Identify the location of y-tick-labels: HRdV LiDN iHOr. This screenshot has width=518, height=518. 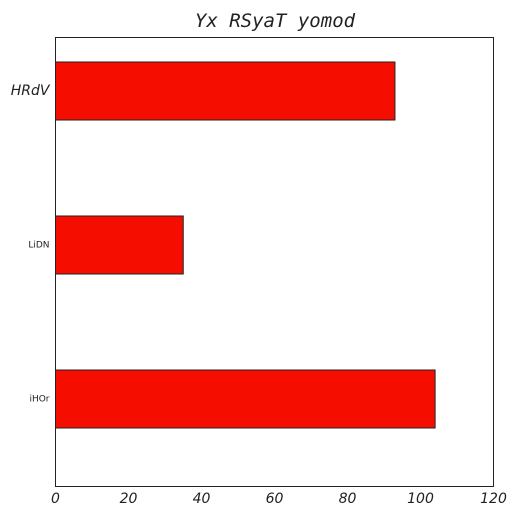
(31, 244).